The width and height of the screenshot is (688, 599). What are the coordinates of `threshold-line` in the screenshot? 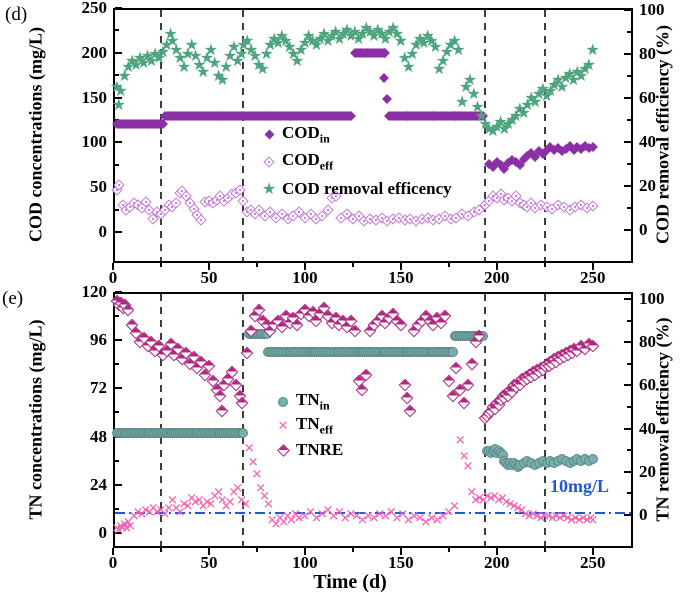 It's located at (373, 512).